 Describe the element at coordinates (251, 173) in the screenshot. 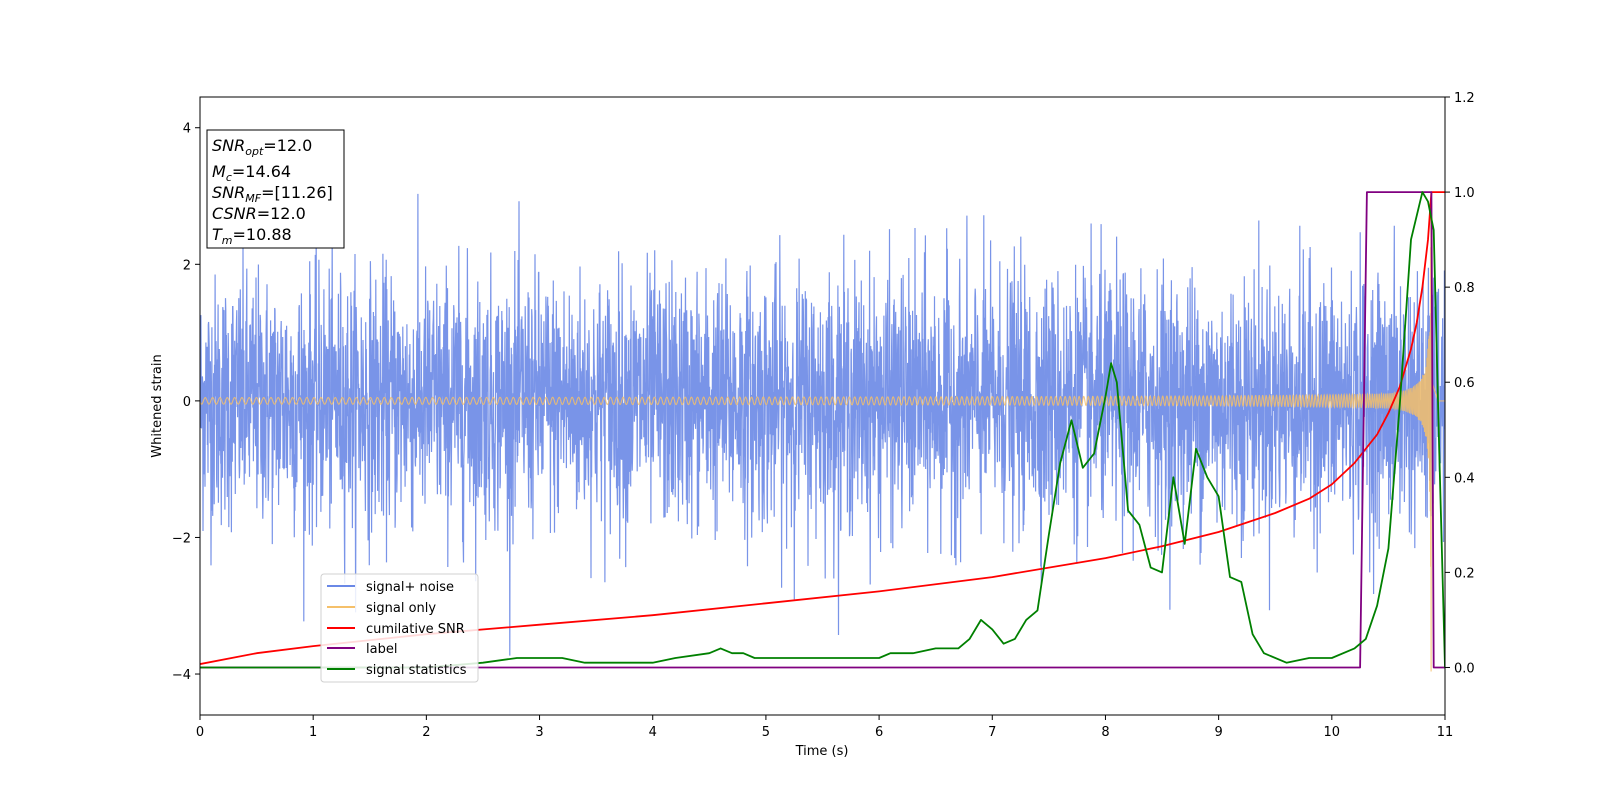

I see `annotation-line: Mc=14.64` at that location.